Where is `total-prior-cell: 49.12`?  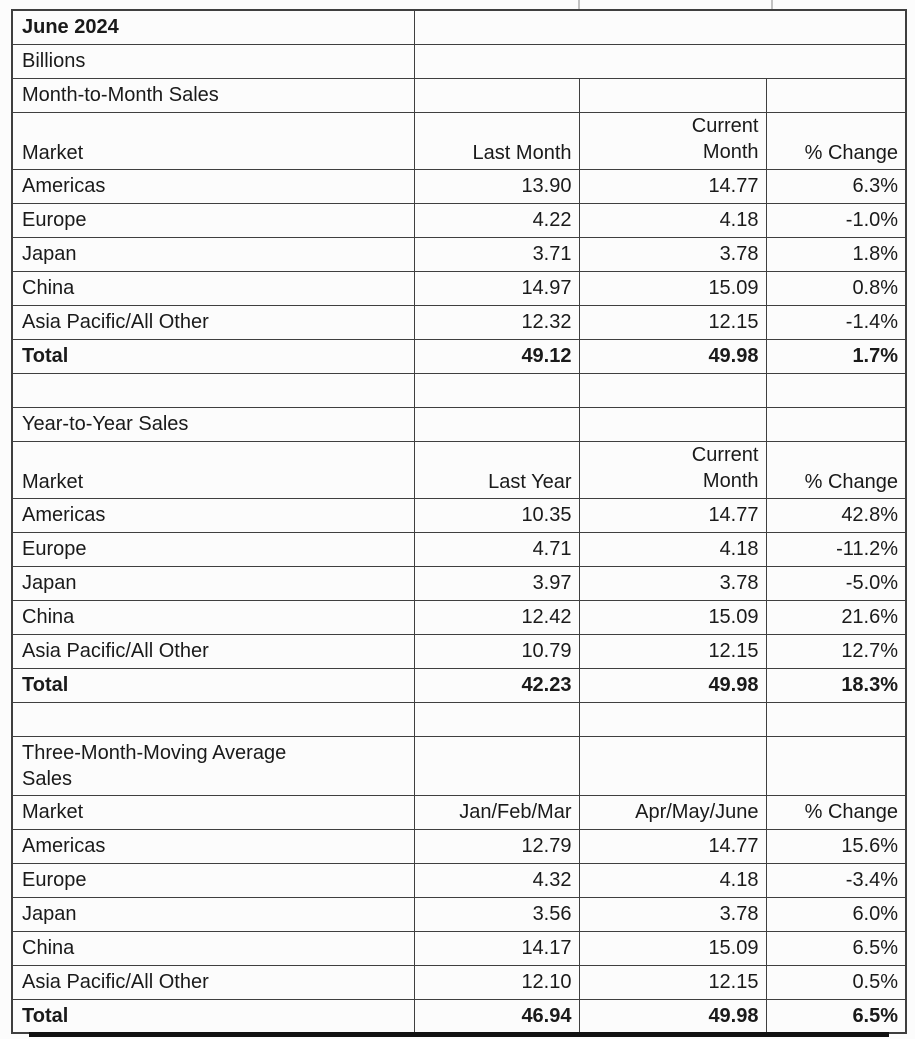
total-prior-cell: 49.12 is located at coordinates (496, 356).